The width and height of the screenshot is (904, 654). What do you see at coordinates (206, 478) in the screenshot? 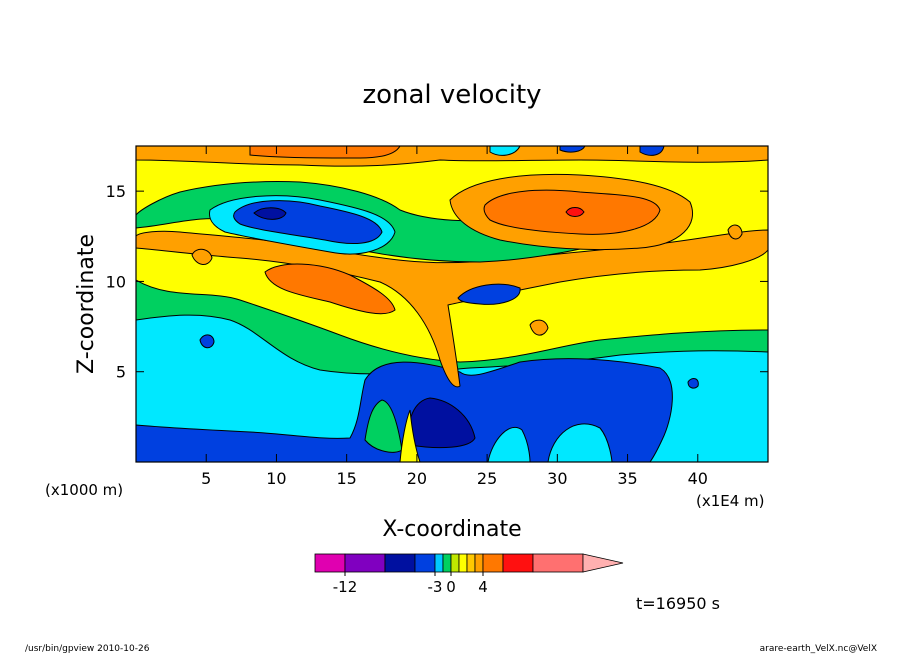
I see `x-tick-label: 5` at bounding box center [206, 478].